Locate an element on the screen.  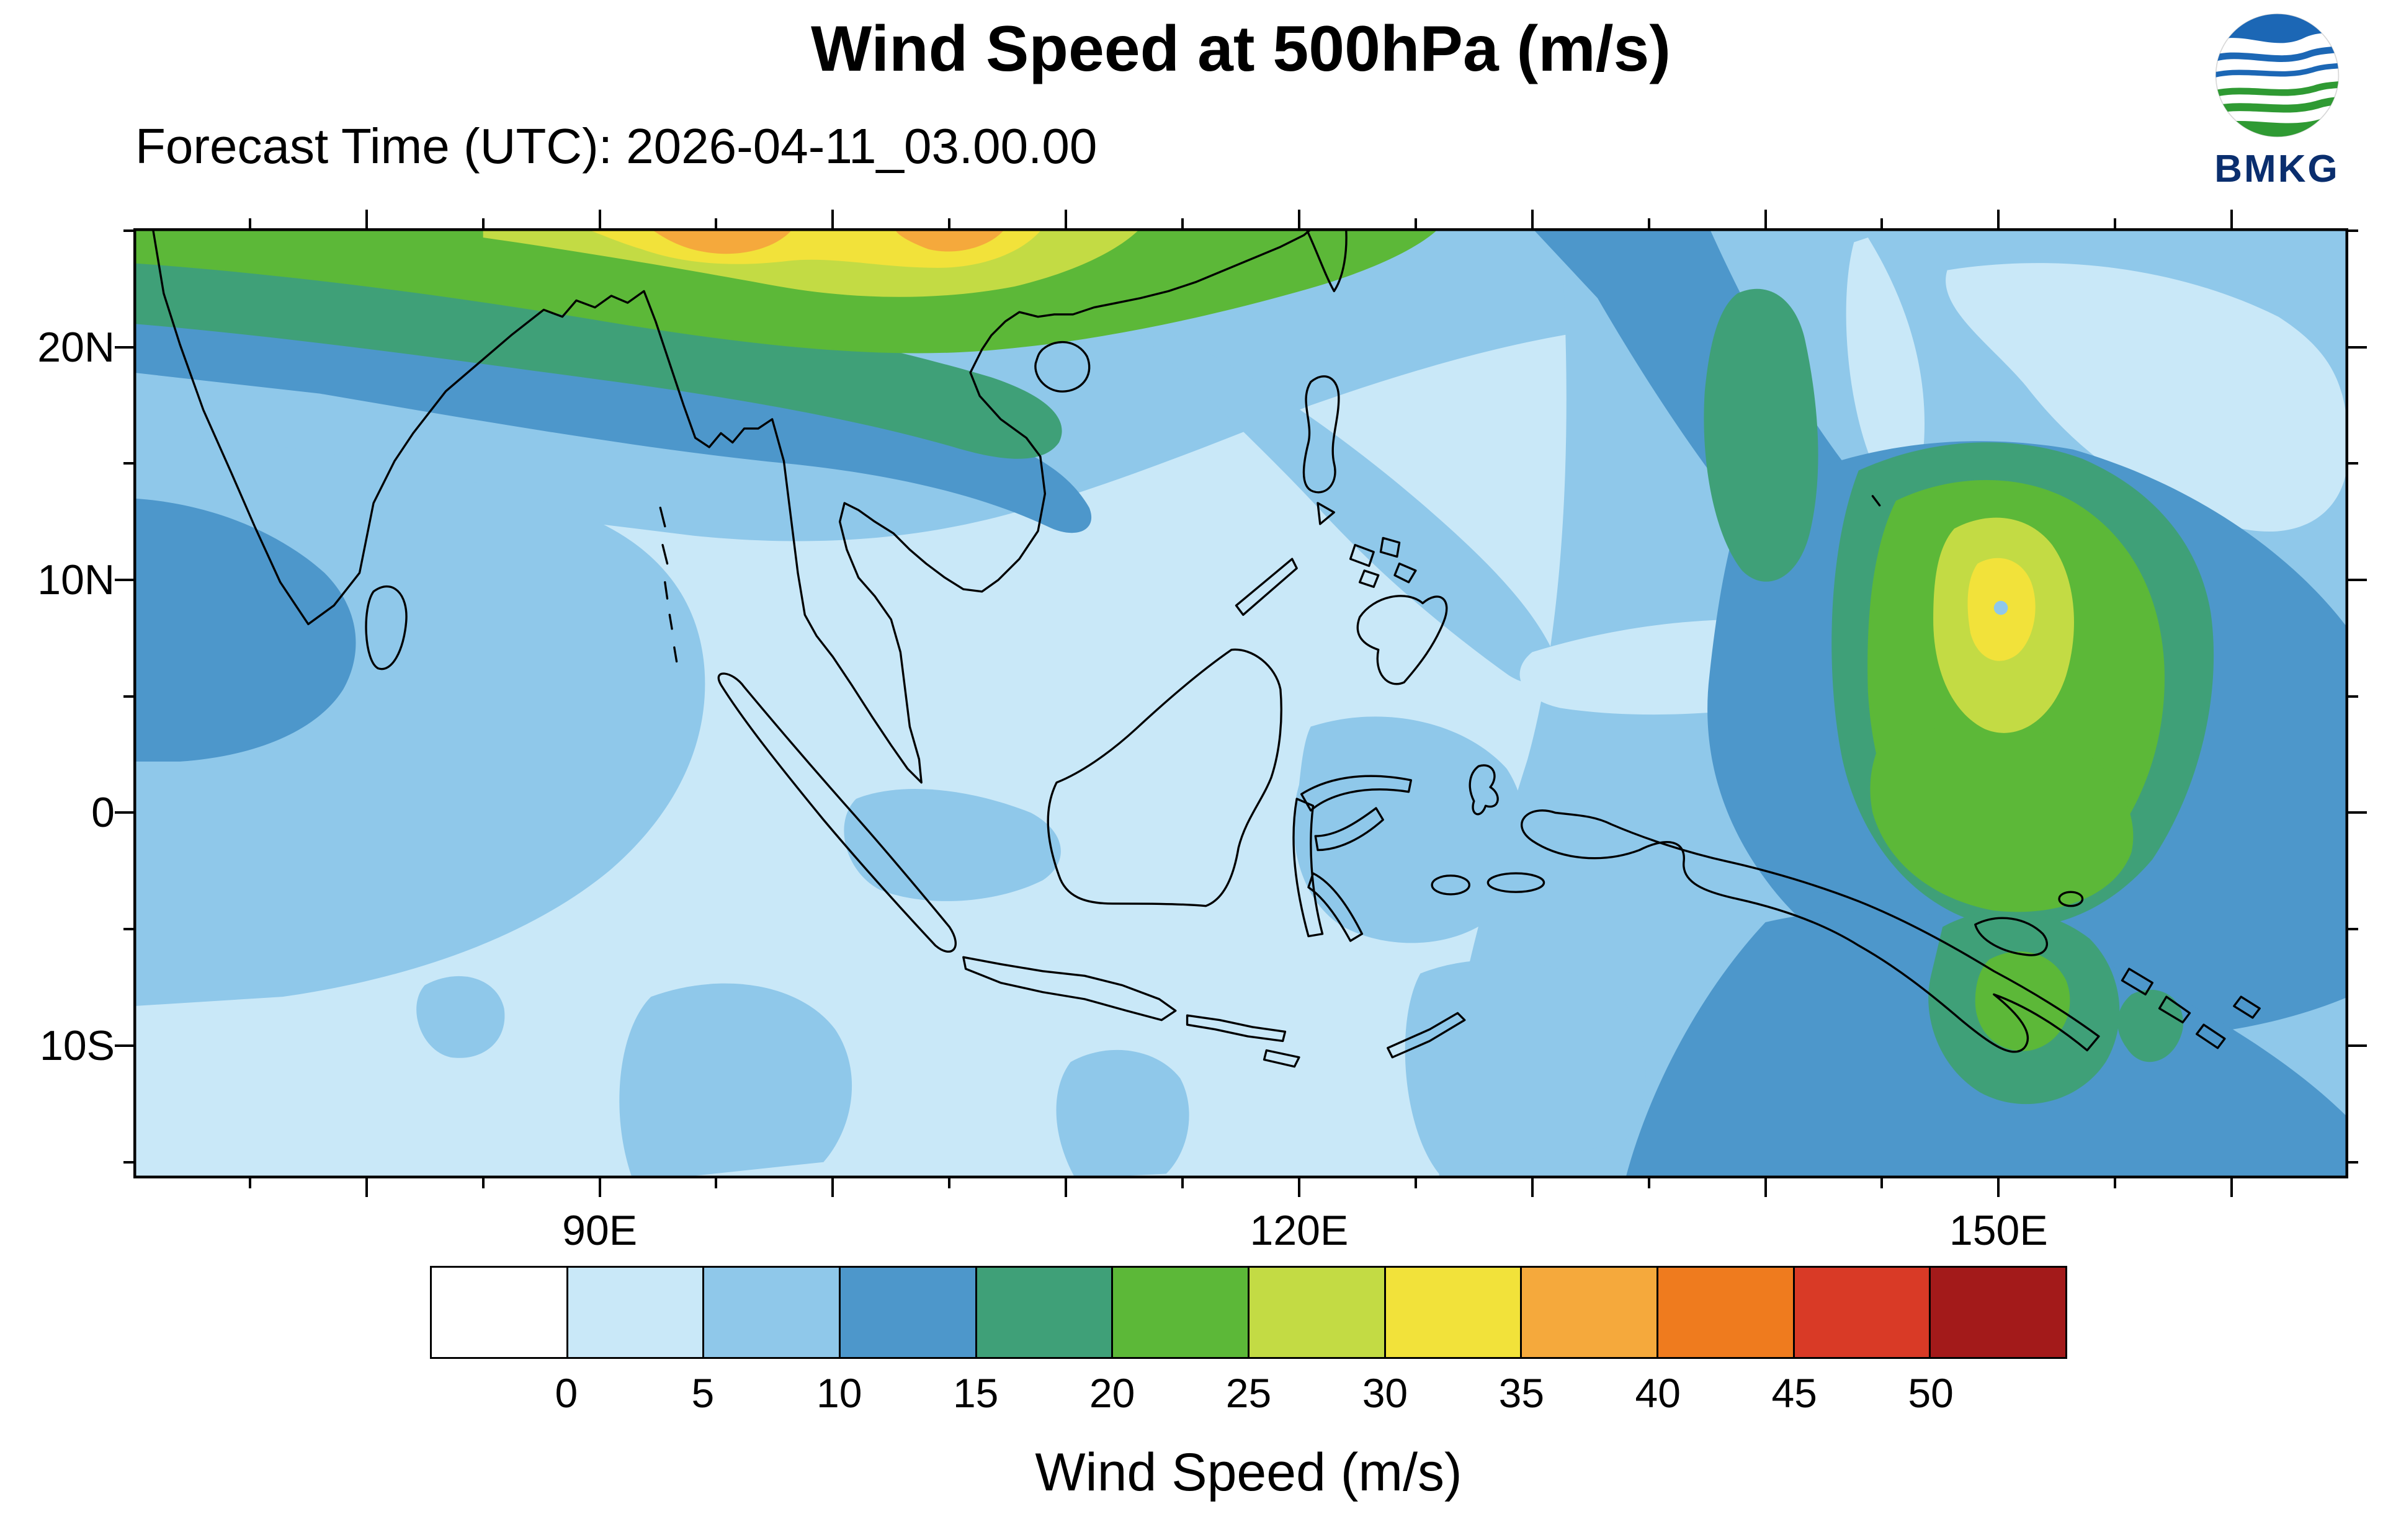
coastline-taiwan is located at coordinates (1326, 260).